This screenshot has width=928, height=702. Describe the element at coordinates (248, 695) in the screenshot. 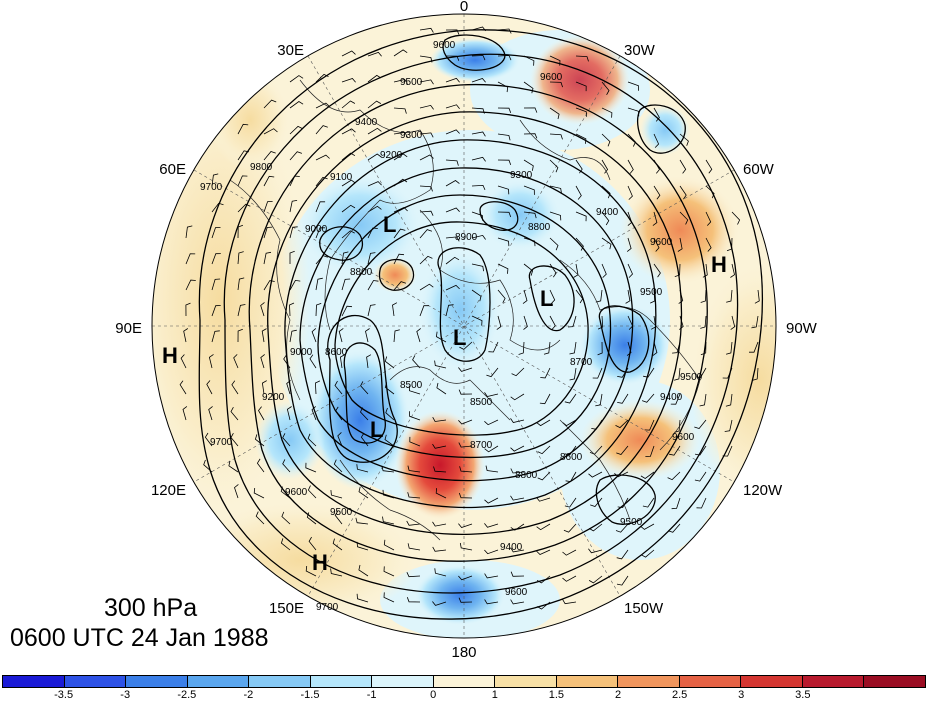

I see `colorbar-label: -2` at that location.